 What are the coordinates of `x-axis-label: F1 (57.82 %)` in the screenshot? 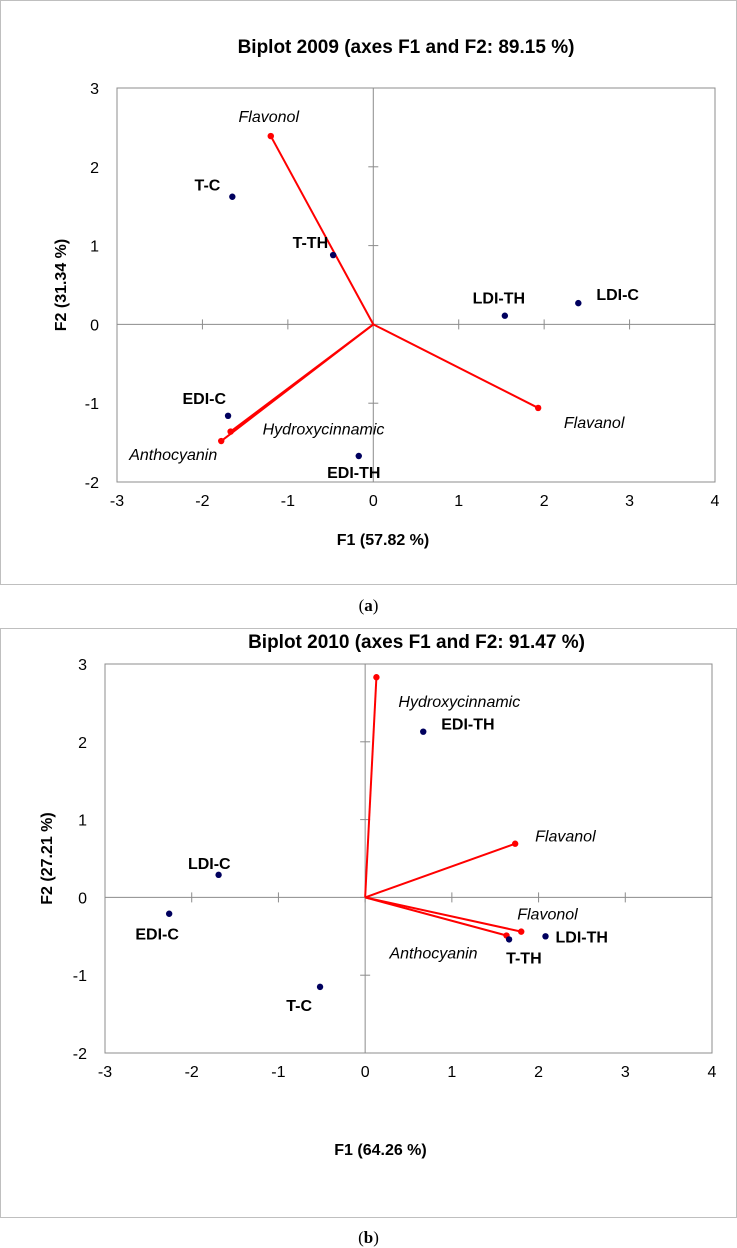 It's located at (383, 540).